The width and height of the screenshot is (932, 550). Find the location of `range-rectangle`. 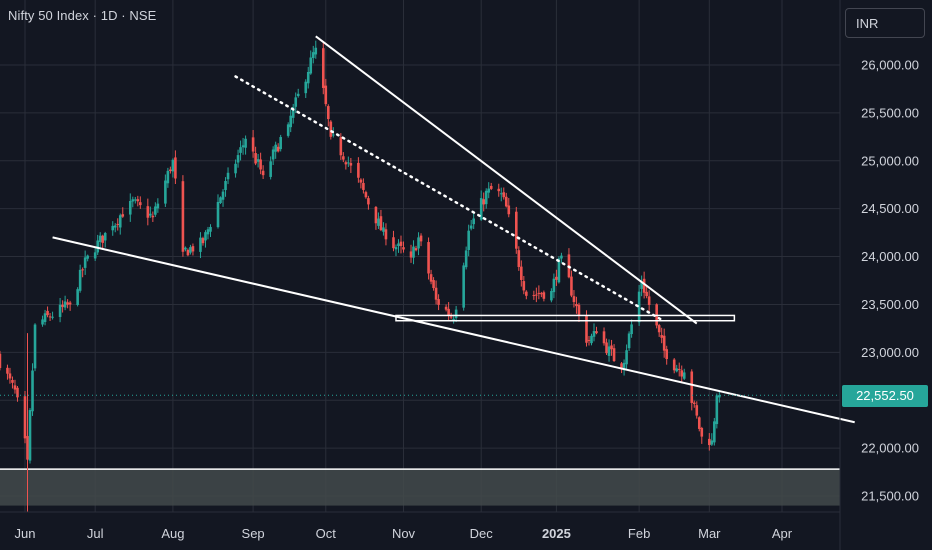

range-rectangle is located at coordinates (565, 318).